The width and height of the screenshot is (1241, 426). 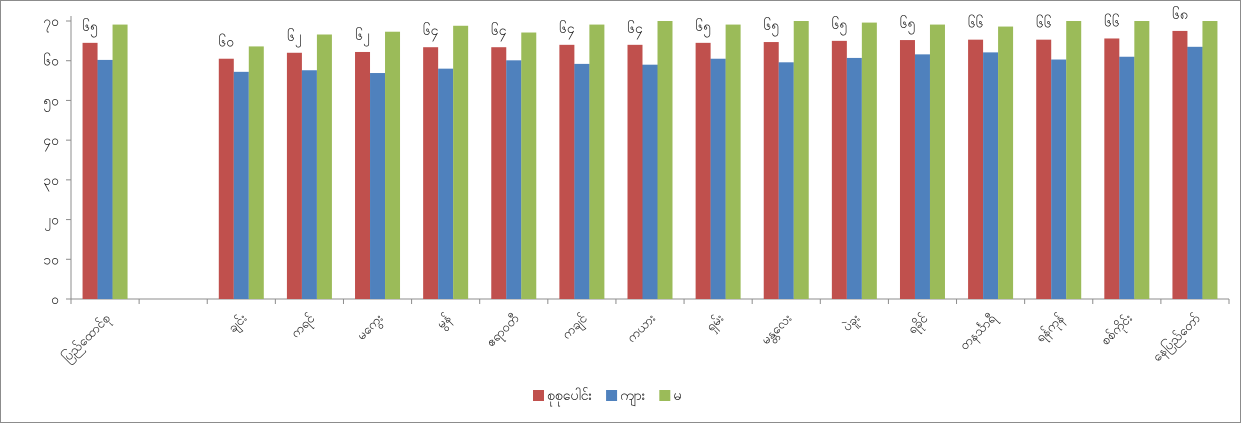 I want to click on category-label: မကွေး, so click(x=371, y=328).